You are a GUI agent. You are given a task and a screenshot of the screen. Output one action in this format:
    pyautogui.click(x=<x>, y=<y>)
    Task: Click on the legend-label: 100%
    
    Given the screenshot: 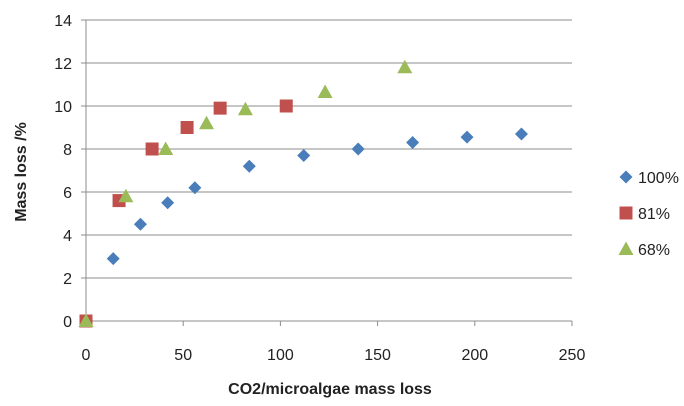 What is the action you would take?
    pyautogui.click(x=658, y=178)
    